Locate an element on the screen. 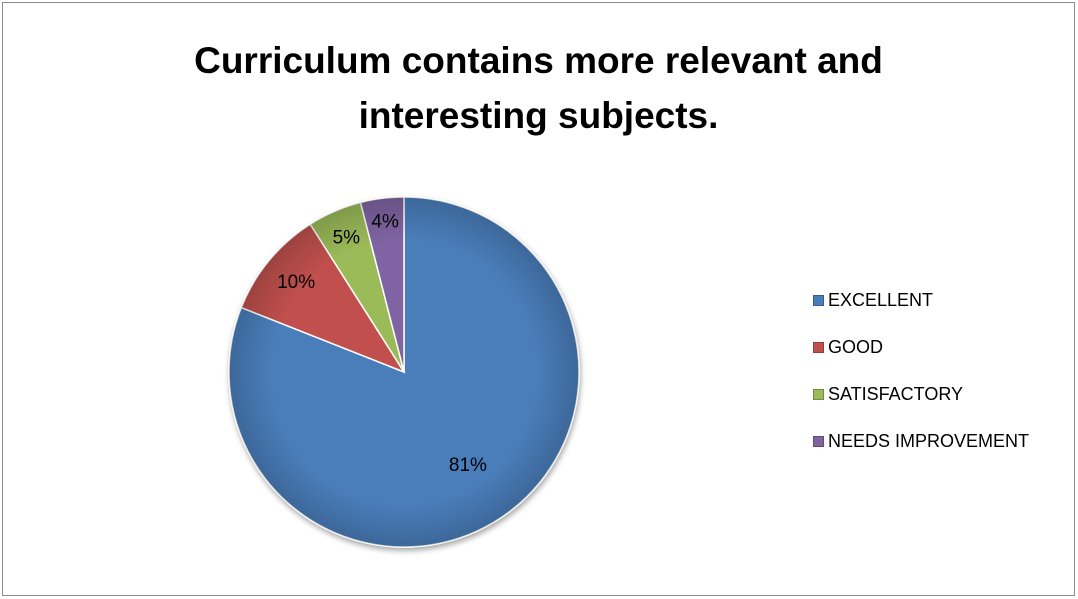 The width and height of the screenshot is (1078, 599). legend-label-needs-improvement: NEEDS IMPROVEMENT is located at coordinates (929, 440).